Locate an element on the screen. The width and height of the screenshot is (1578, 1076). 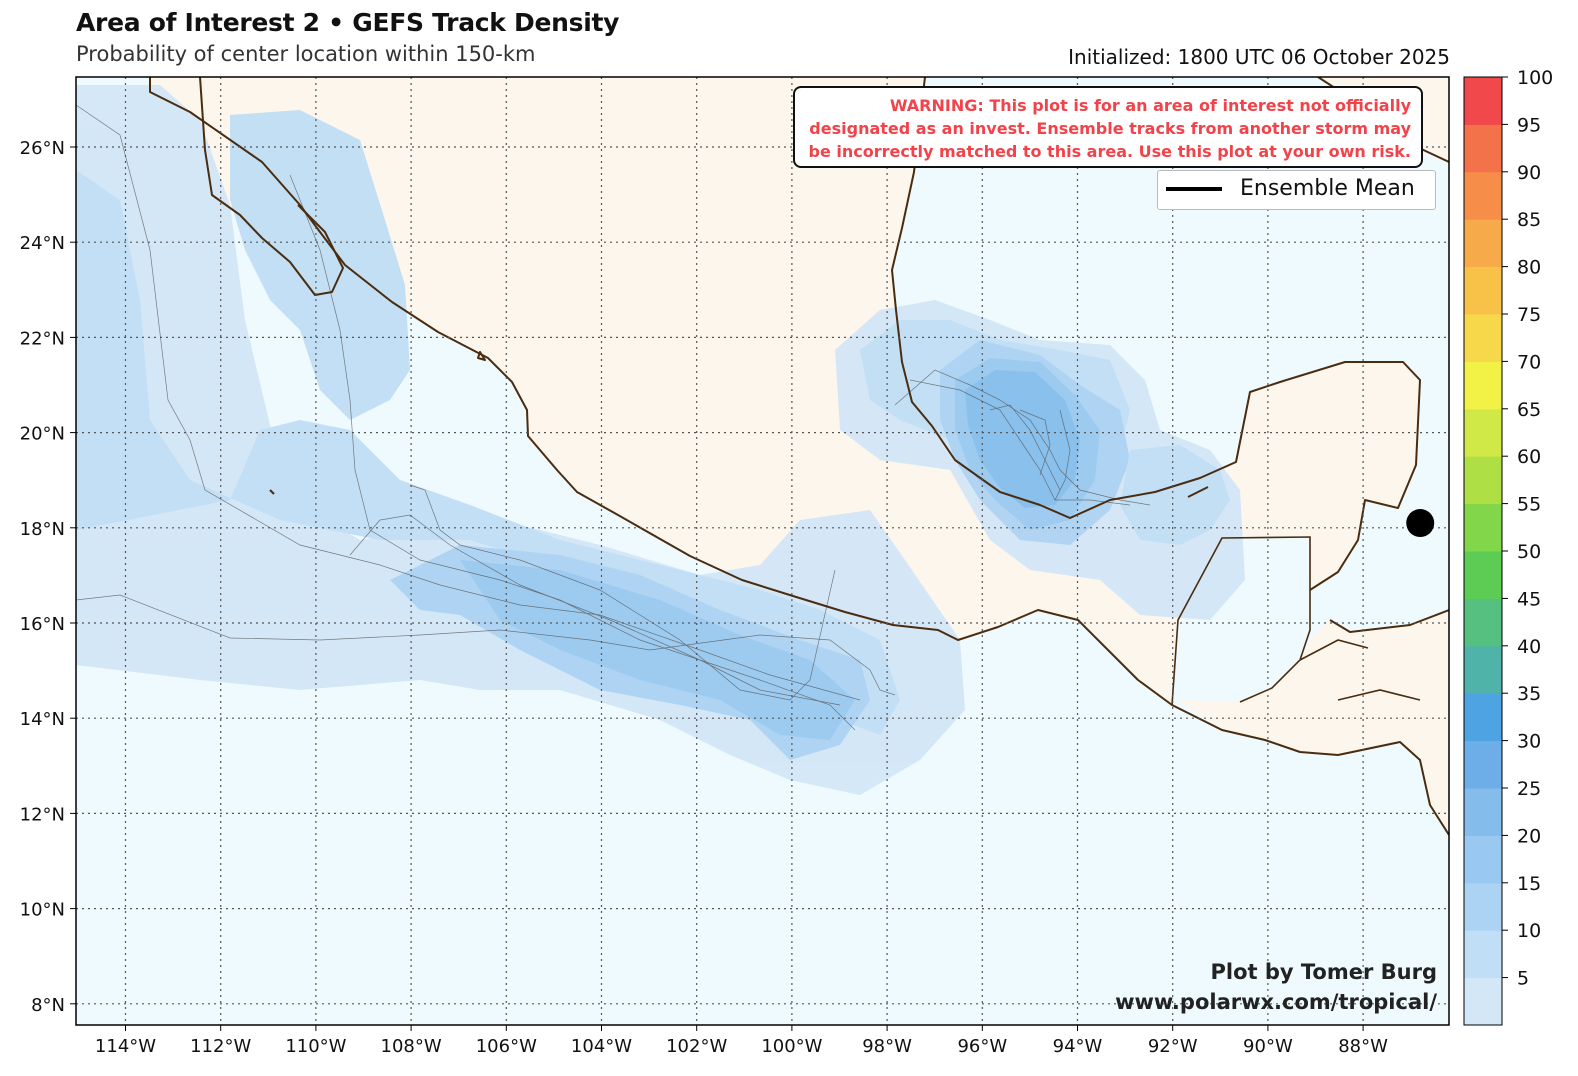
colorbar-tick-label: 70 is located at coordinates (1529, 362).